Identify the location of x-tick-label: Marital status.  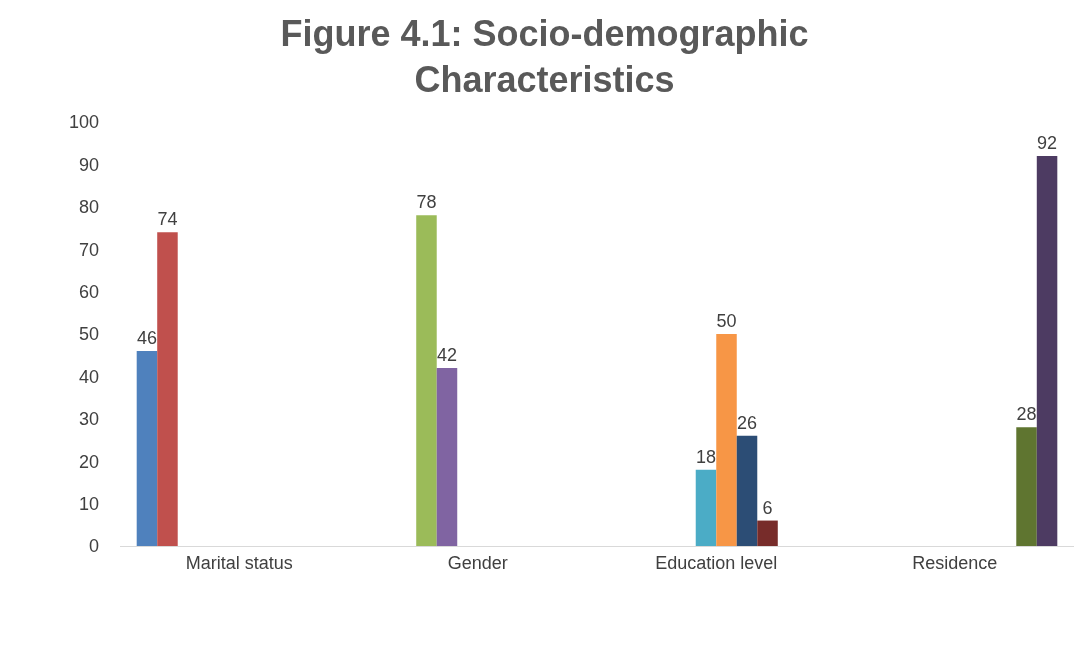
(239, 562).